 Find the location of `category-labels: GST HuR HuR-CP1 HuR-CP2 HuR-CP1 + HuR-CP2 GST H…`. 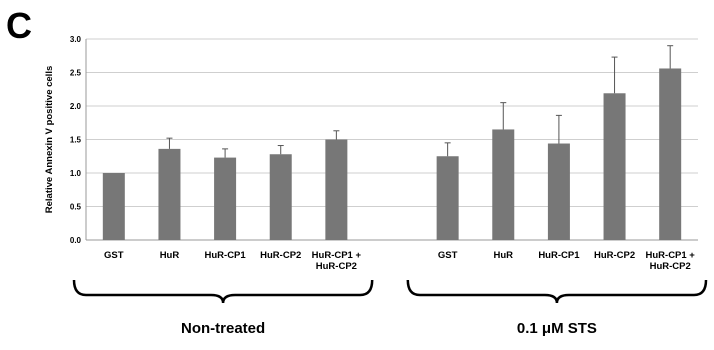

category-labels: GST HuR HuR-CP1 HuR-CP2 HuR-CP1 + HuR-CP2 GST H… is located at coordinates (399, 261).